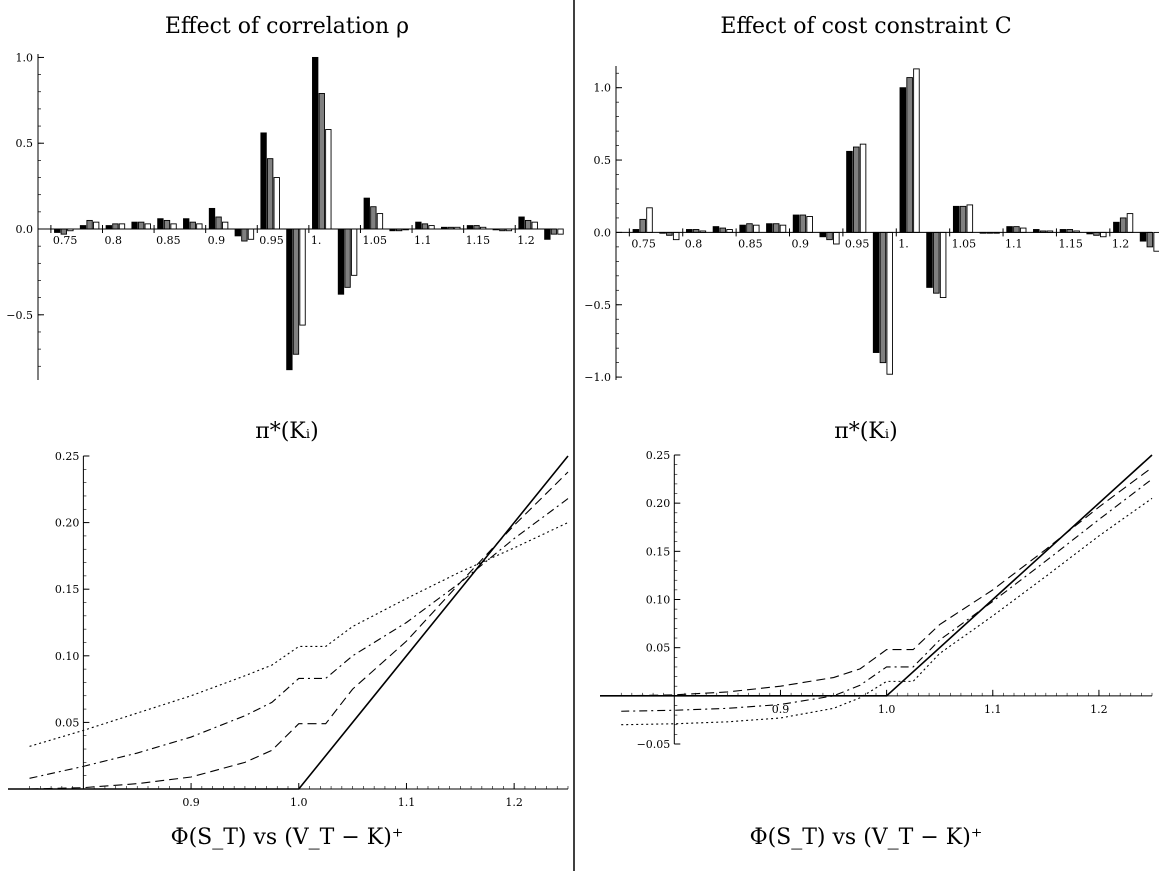 Image resolution: width=1159 pixels, height=871 pixels. I want to click on x-tick-label: 0.75, so click(643, 243).